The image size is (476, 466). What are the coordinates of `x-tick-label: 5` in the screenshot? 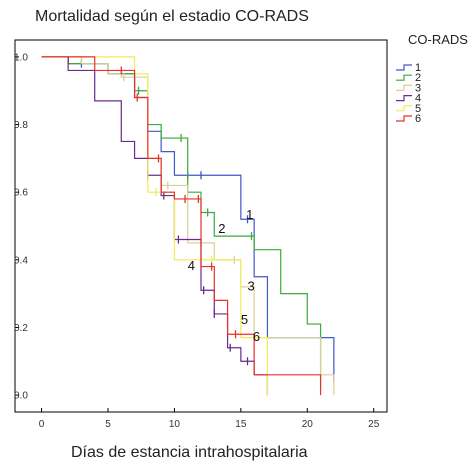 It's located at (108, 424).